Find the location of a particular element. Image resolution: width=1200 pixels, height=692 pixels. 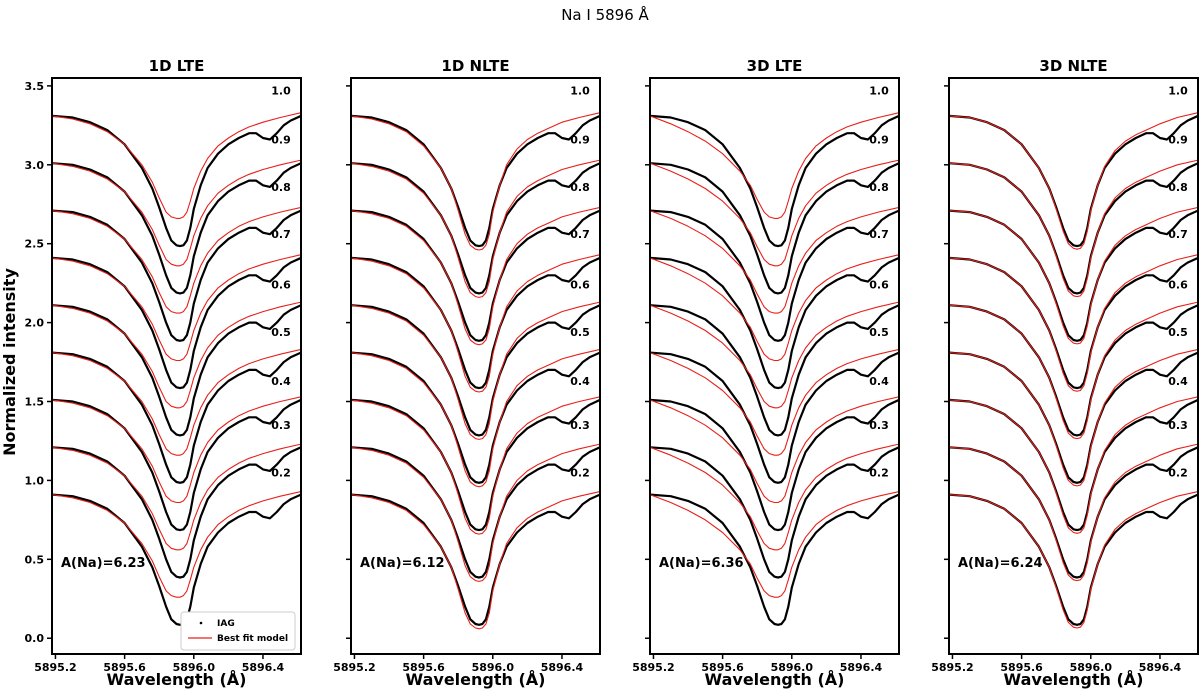

y-tick-label: 2.0 is located at coordinates (35, 323).